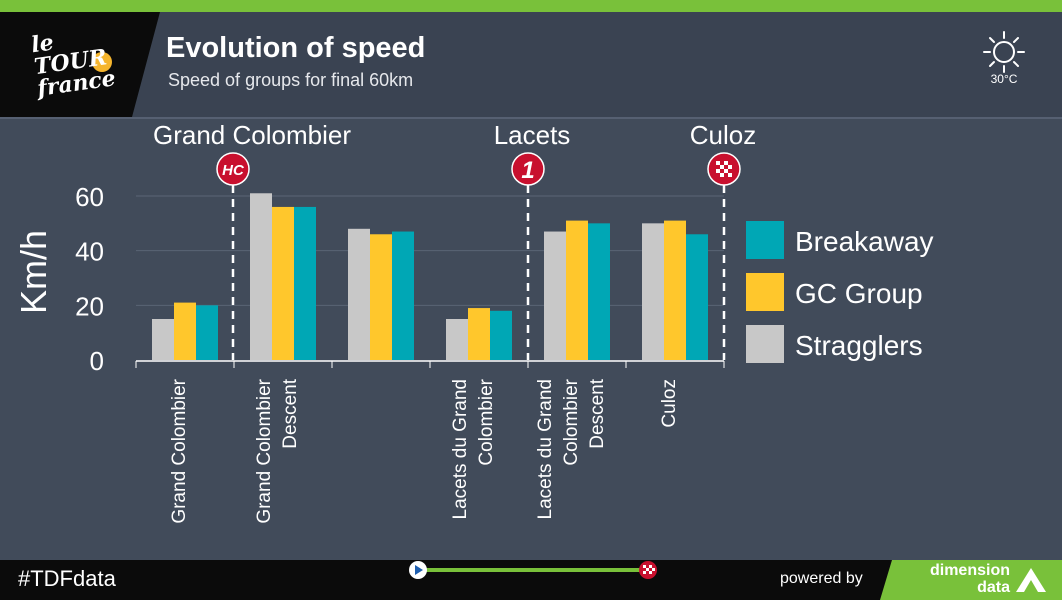  What do you see at coordinates (179, 450) in the screenshot?
I see `x-tick-label: Grand Colombier` at bounding box center [179, 450].